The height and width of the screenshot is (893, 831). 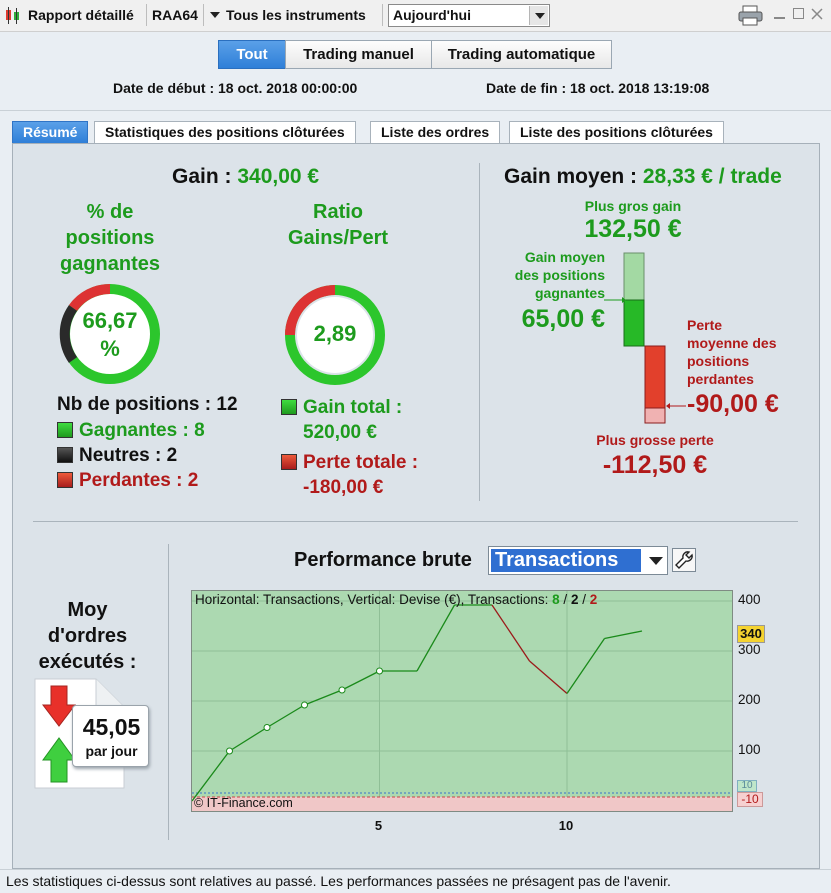 I want to click on gain-total: Gain total : 520,00 €, so click(x=341, y=420).